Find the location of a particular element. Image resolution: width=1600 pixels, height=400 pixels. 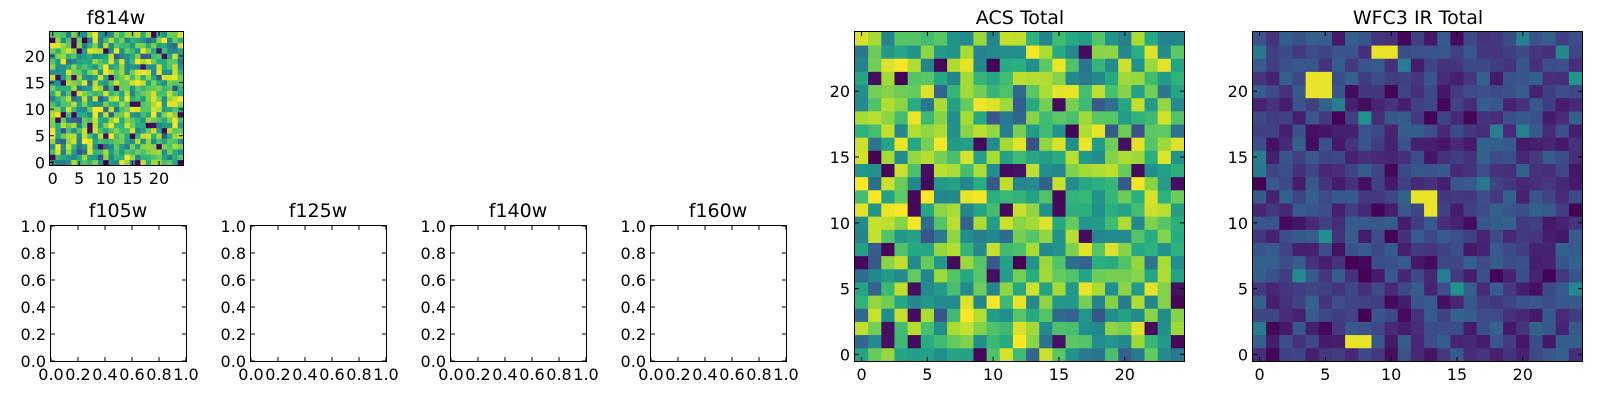

x-tick-label: 10 is located at coordinates (1391, 374).